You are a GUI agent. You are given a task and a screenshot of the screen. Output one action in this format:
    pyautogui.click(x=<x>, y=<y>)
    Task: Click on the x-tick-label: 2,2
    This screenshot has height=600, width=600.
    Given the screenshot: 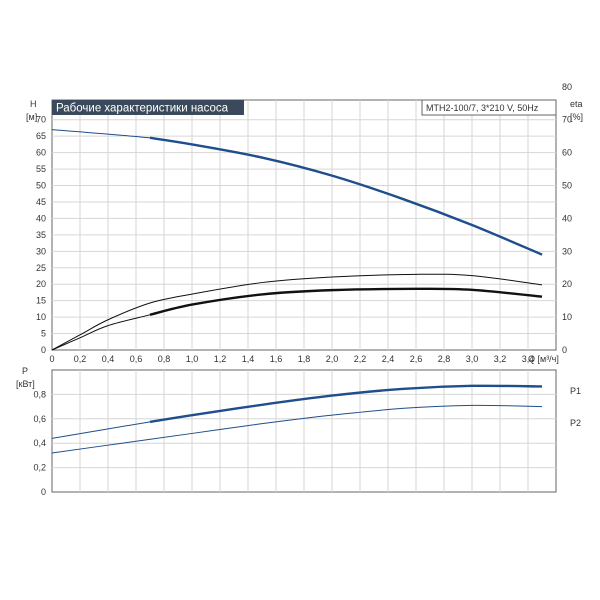 What is the action you would take?
    pyautogui.click(x=360, y=359)
    